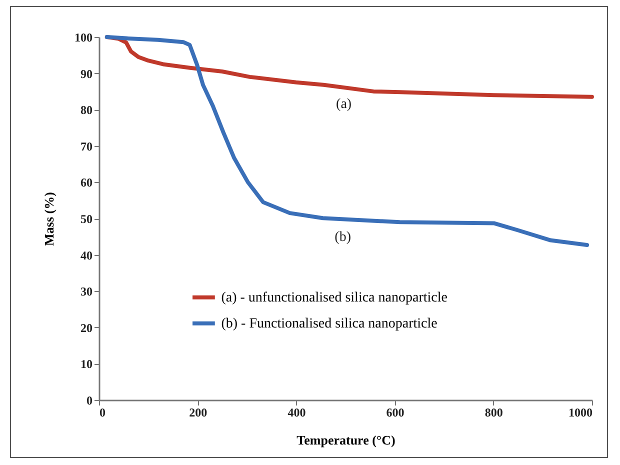 This screenshot has height=465, width=620. I want to click on line-series, so click(349, 67).